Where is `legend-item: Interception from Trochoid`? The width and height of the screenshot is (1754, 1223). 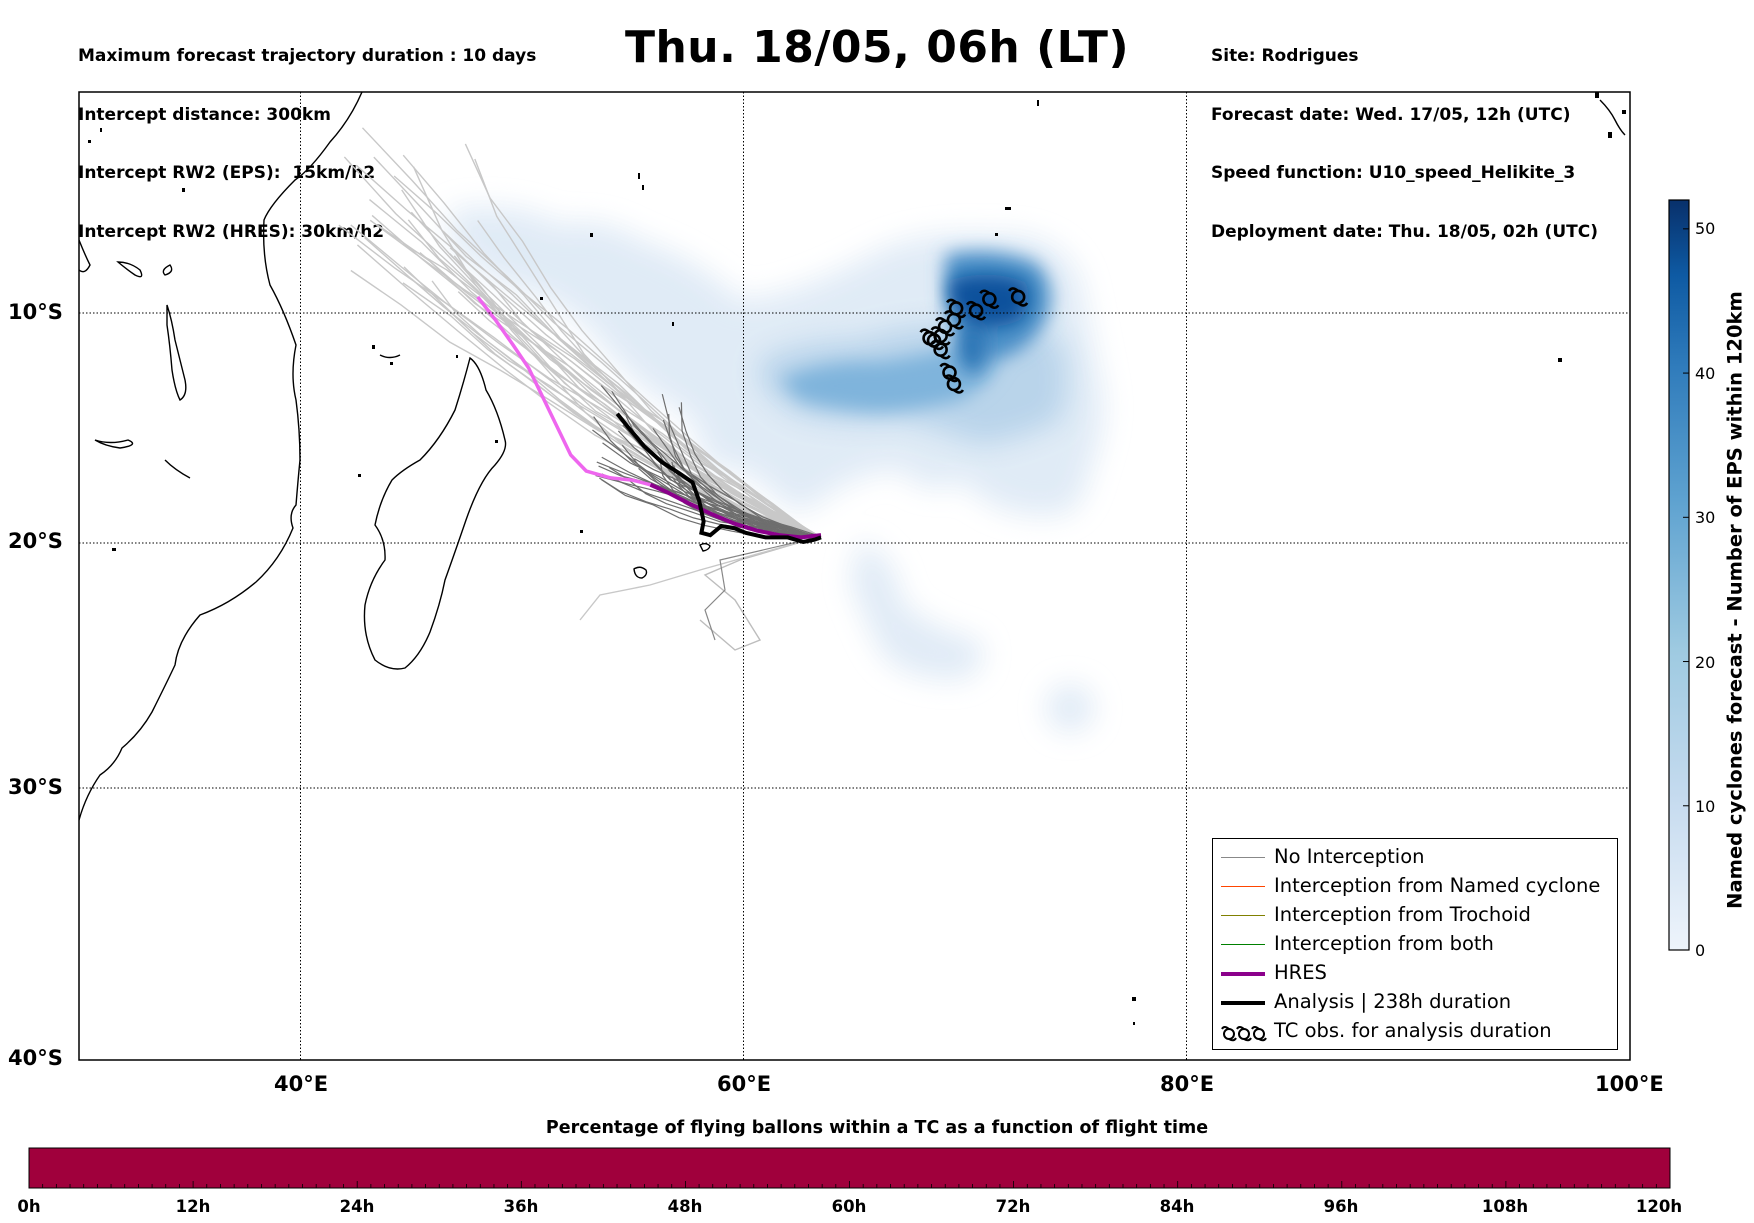
legend-item: Interception from Trochoid is located at coordinates (1413, 916).